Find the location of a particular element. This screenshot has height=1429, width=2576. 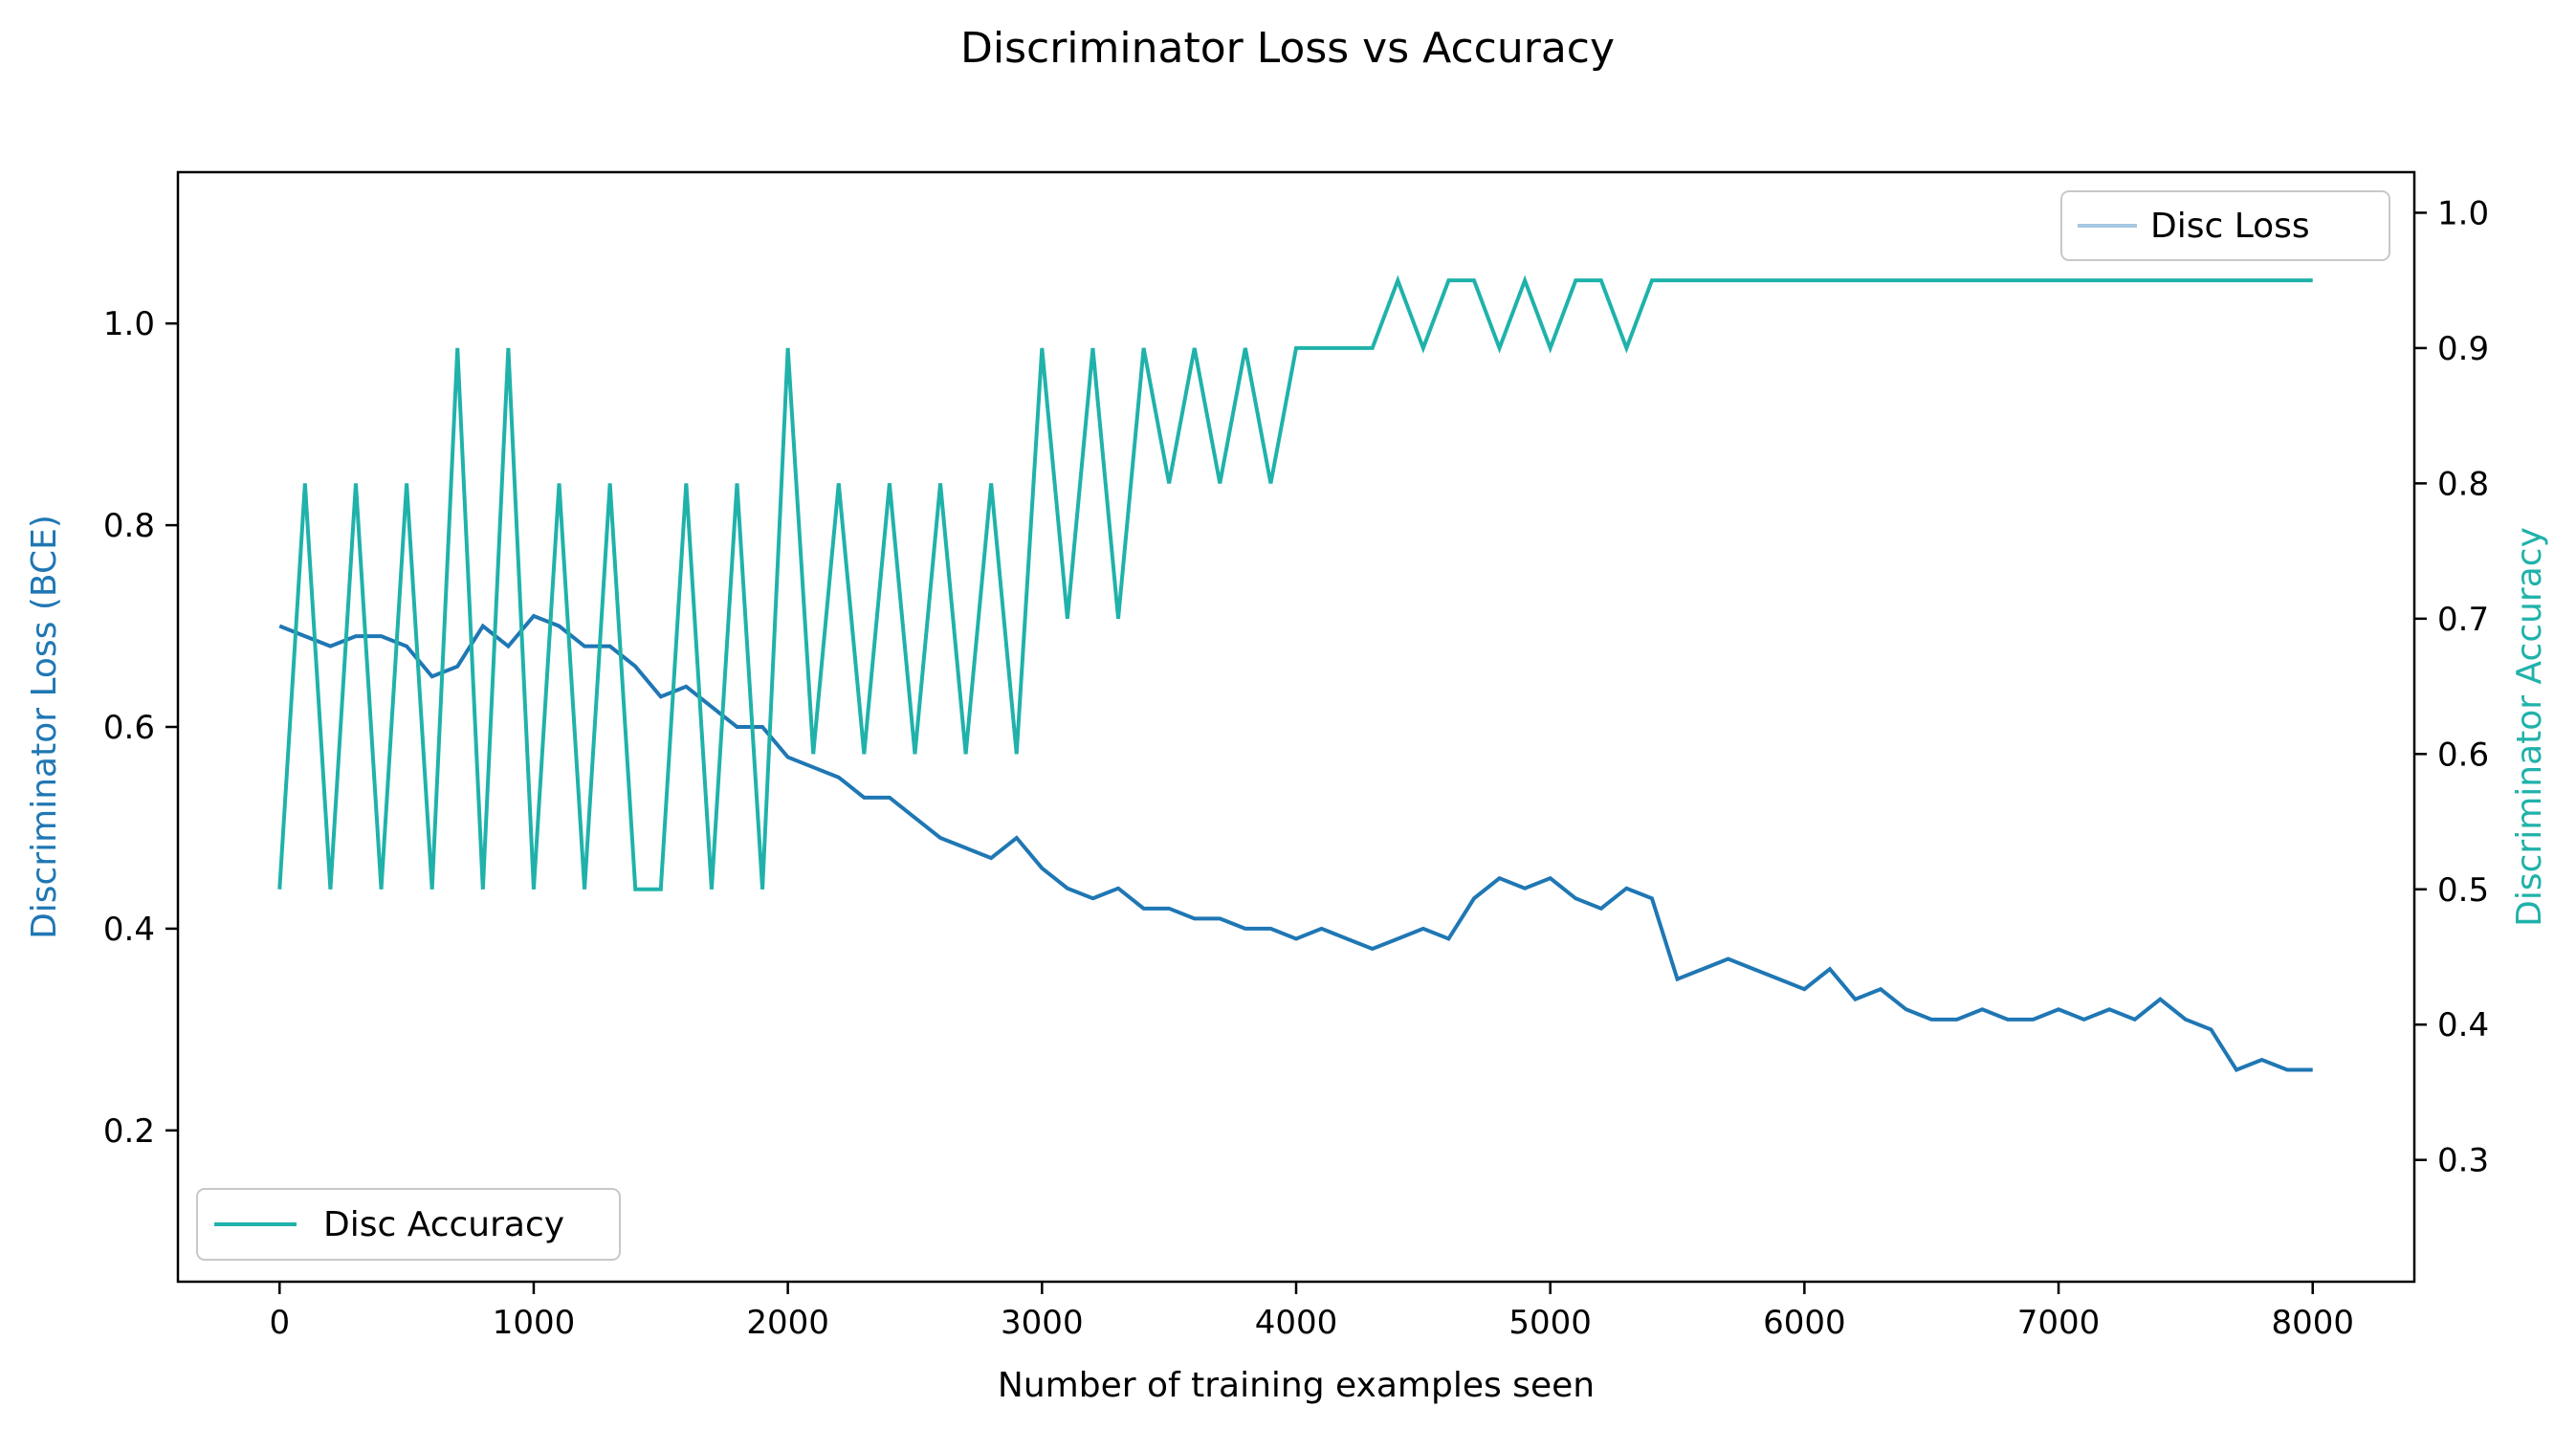

right-tick-label: 1.0 is located at coordinates (2463, 213).